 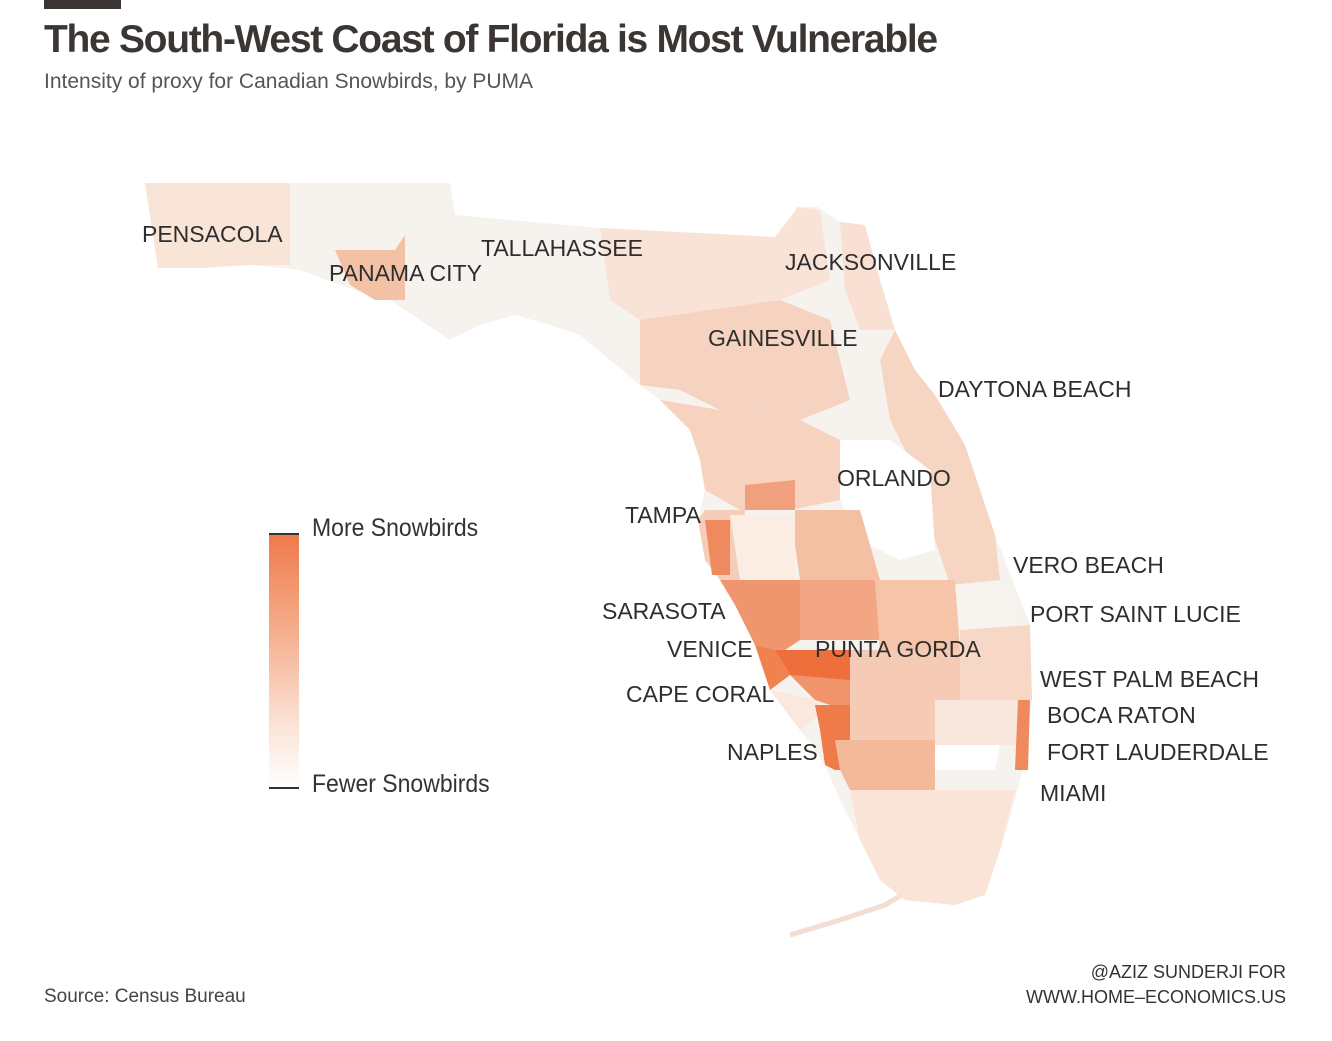 What do you see at coordinates (395, 528) in the screenshot?
I see `legend-label-high: More Snowbirds` at bounding box center [395, 528].